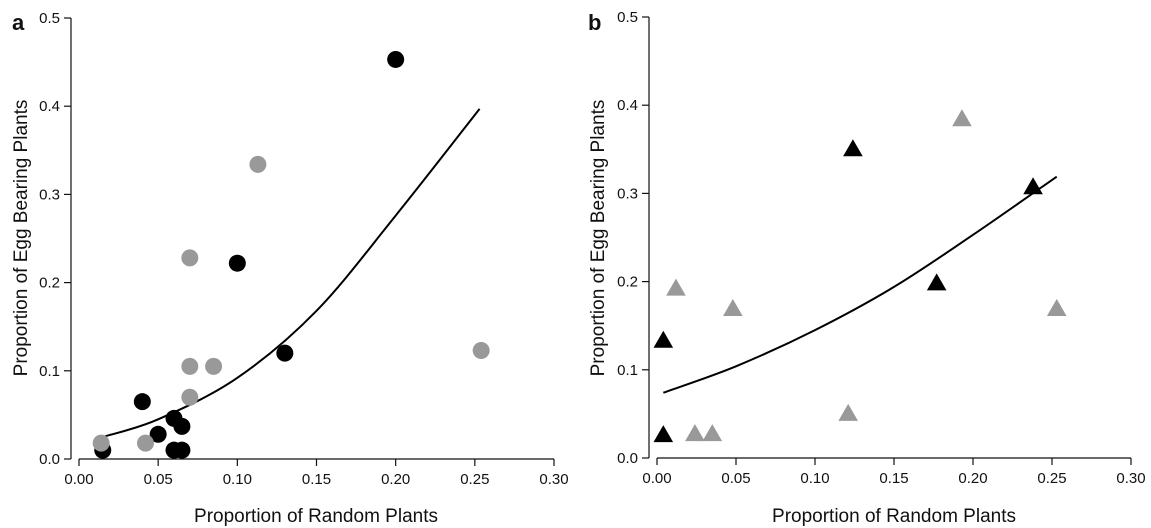  Describe the element at coordinates (594, 22) in the screenshot. I see `panel-label: b` at that location.